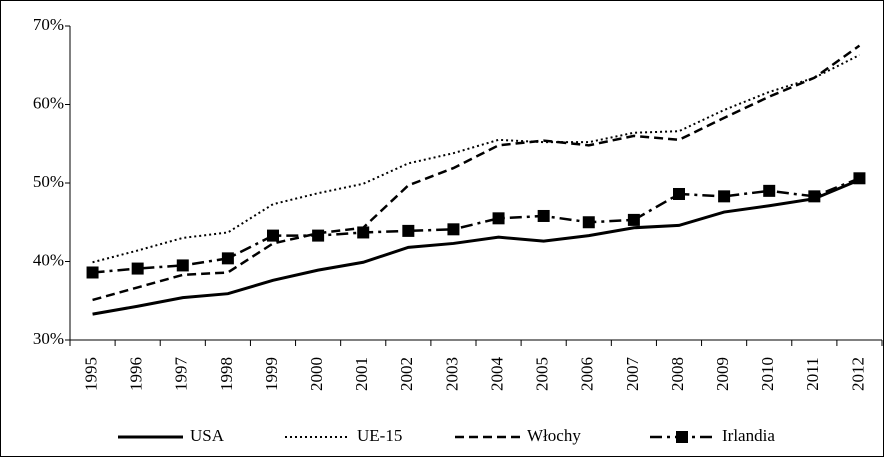 This screenshot has width=884, height=457. I want to click on legend-label: UE-15, so click(379, 435).